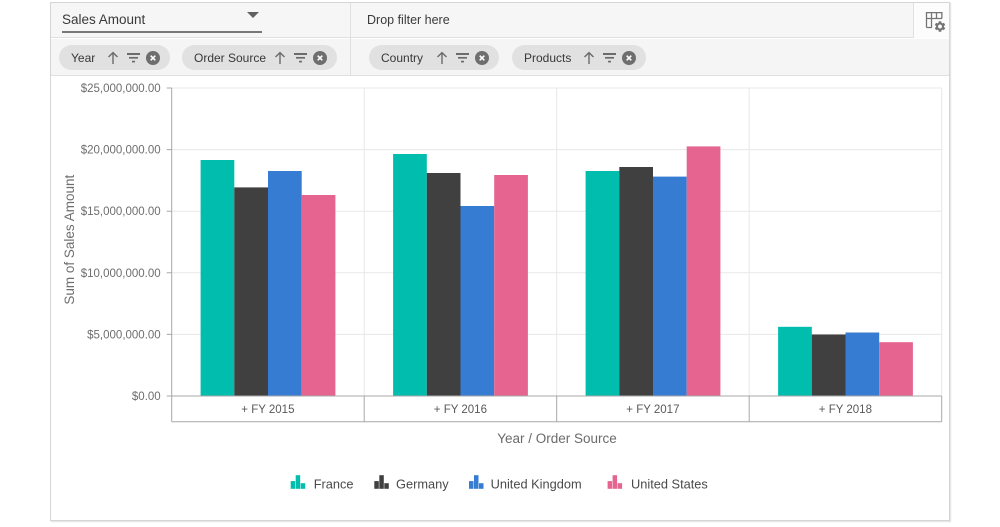 The image size is (1000, 527). Describe the element at coordinates (121, 274) in the screenshot. I see `svg-text: $10,000,000.00` at that location.